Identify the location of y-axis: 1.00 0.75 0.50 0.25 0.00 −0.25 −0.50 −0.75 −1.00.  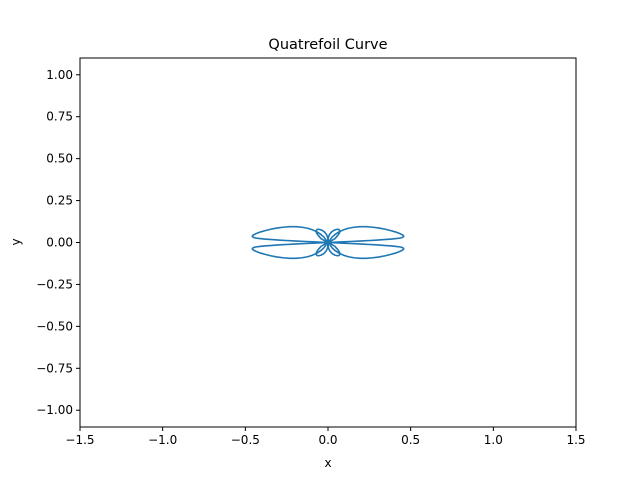
(58, 242).